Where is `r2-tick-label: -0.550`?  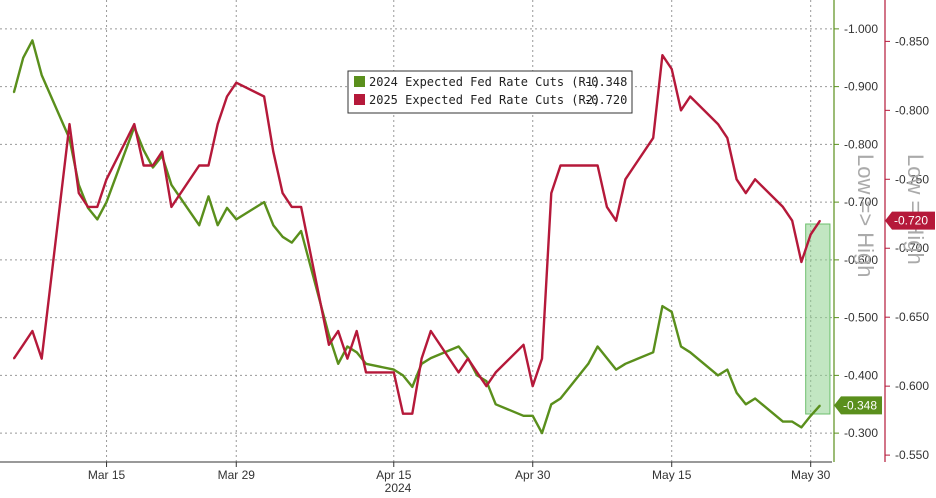 r2-tick-label: -0.550 is located at coordinates (912, 455).